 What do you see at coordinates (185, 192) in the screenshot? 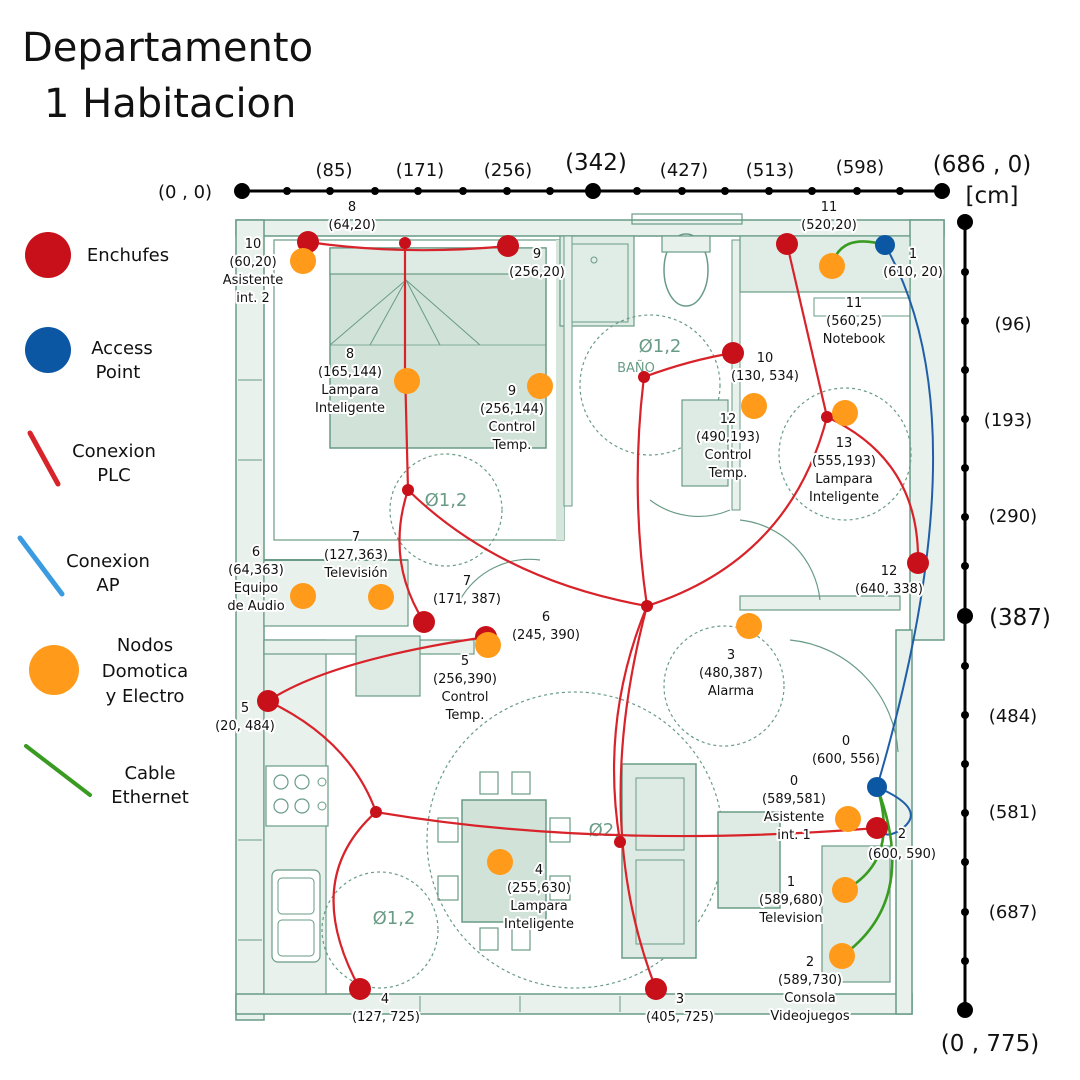
I see `origin-label: (0 , 0)` at bounding box center [185, 192].